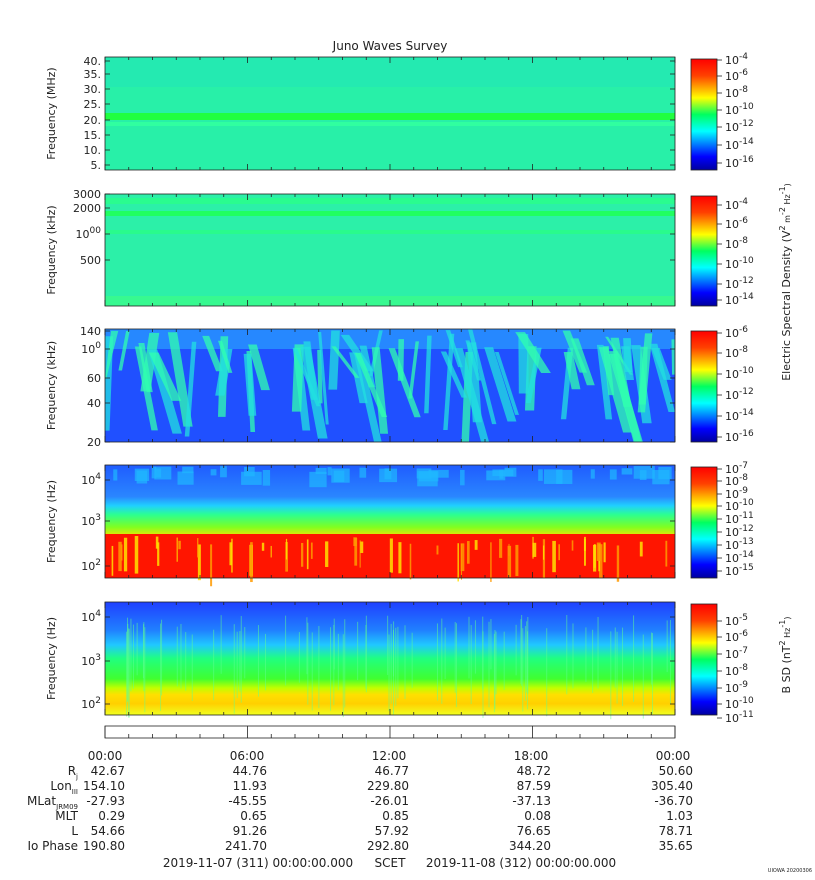 This screenshot has height=880, width=815. Describe the element at coordinates (672, 786) in the screenshot. I see `ephemeris-value: 305.40` at that location.